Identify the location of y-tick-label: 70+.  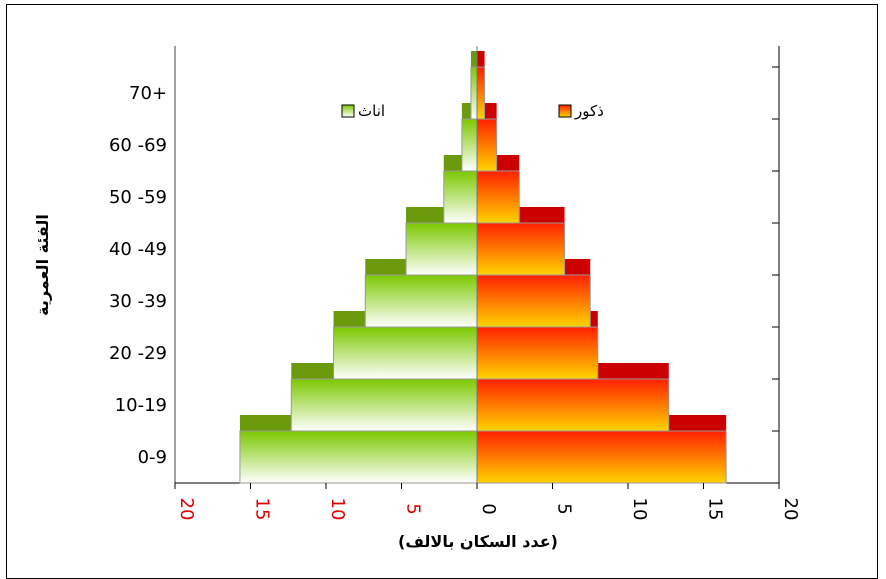
(148, 93).